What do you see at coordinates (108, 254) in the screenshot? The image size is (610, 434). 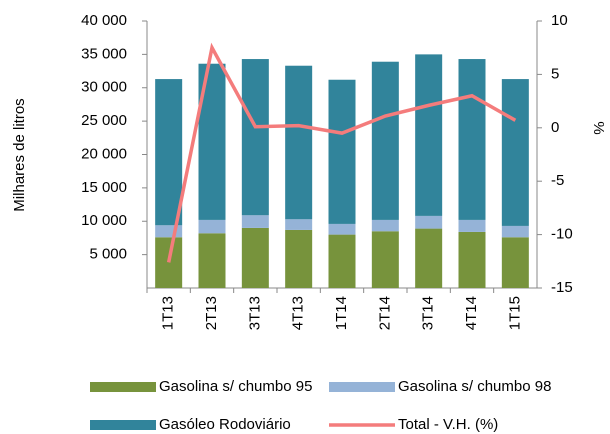 I see `y-tick-label: 5 000` at bounding box center [108, 254].